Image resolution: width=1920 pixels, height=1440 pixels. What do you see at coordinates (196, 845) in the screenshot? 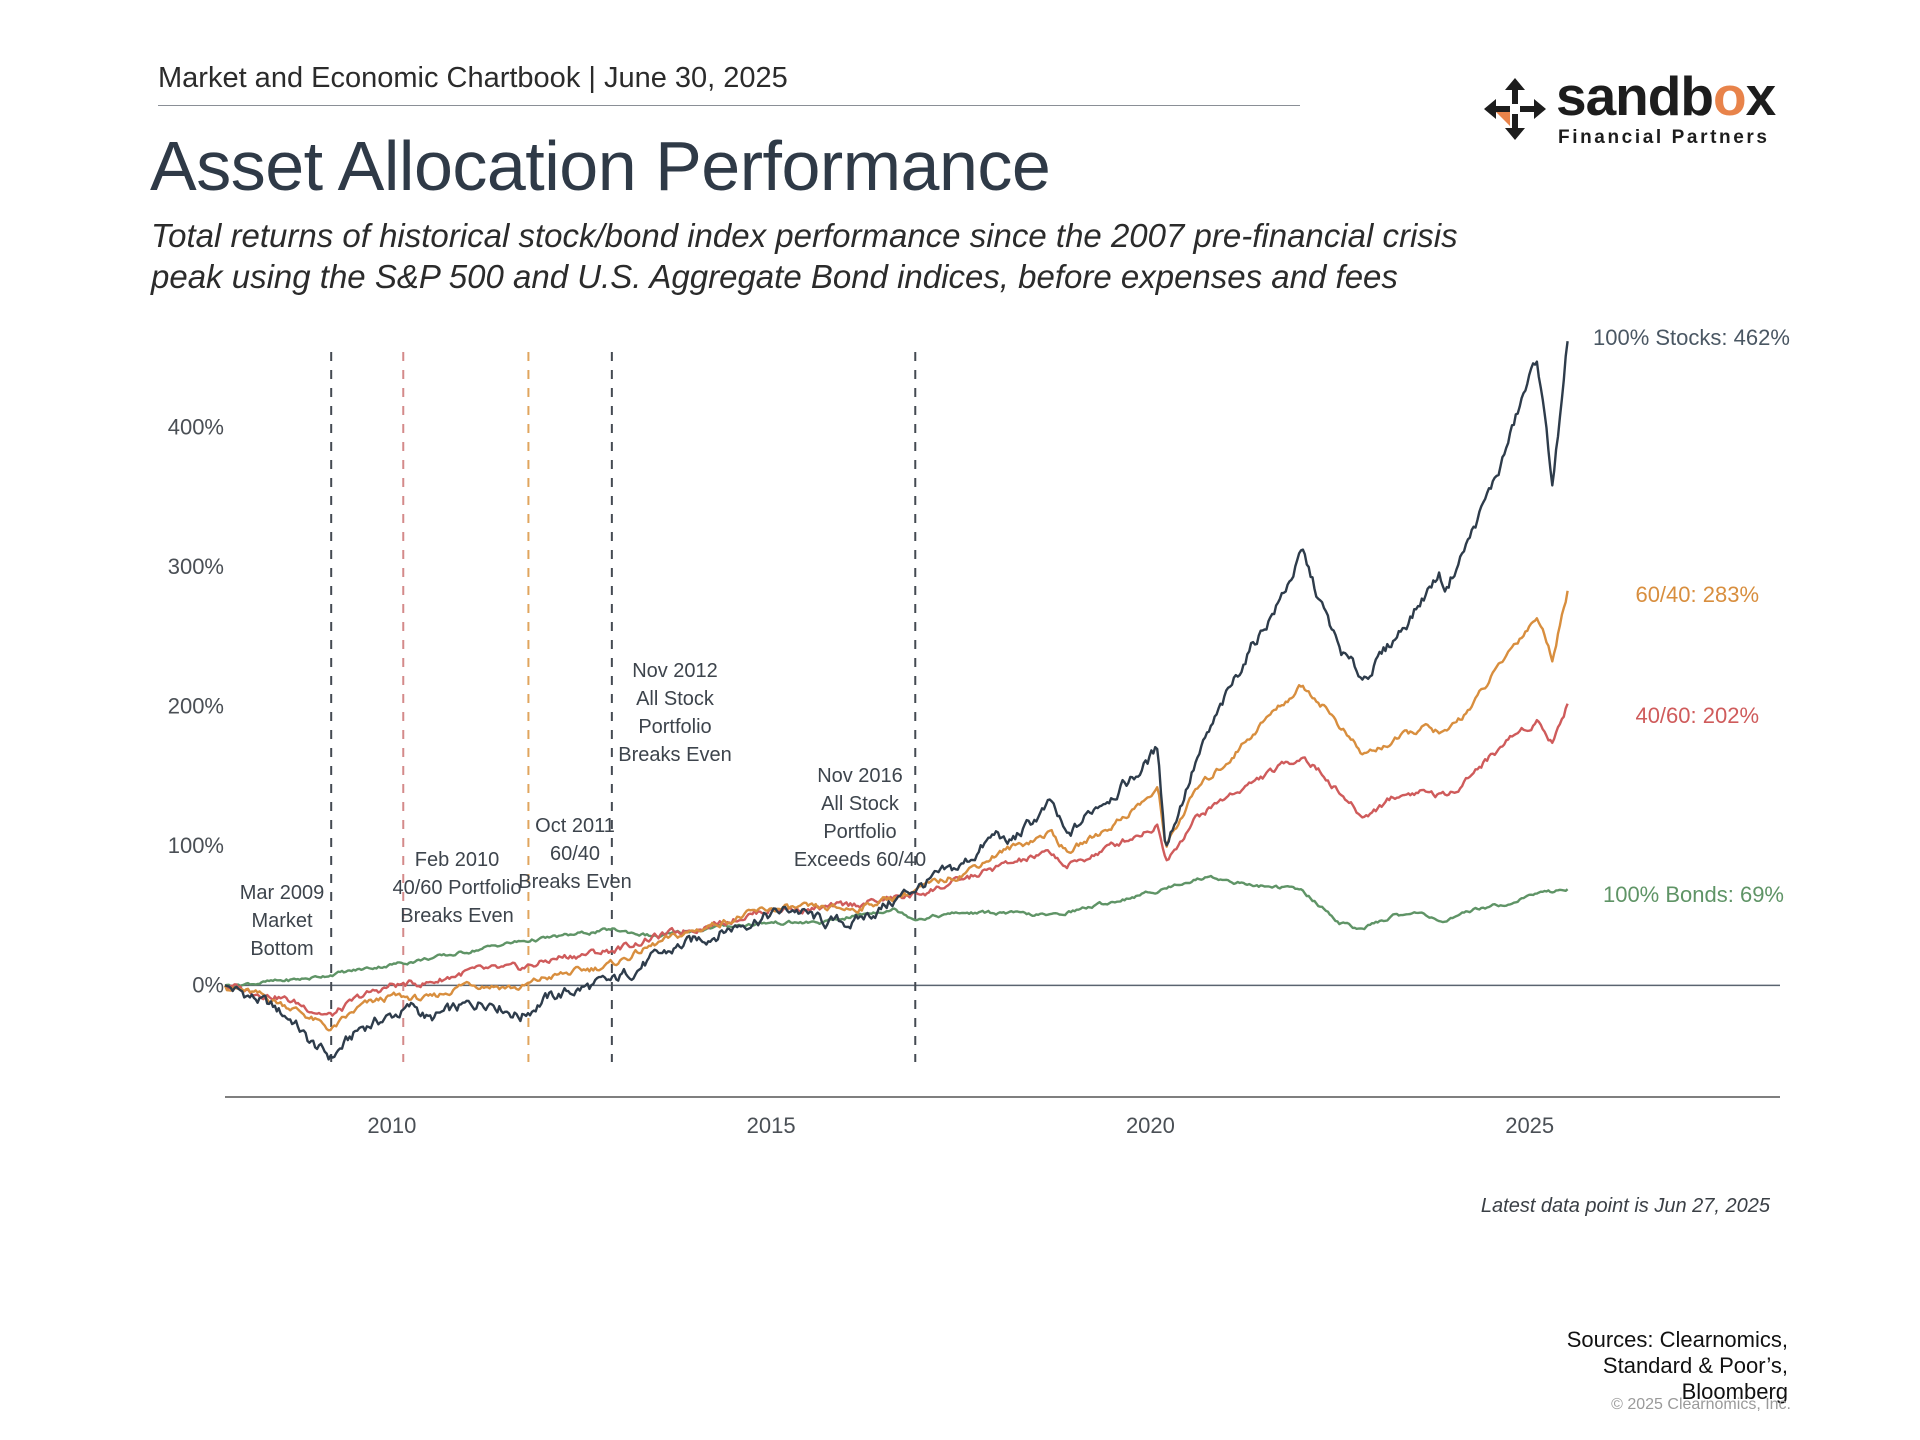
I see `y-tick-label: 100%` at bounding box center [196, 845].